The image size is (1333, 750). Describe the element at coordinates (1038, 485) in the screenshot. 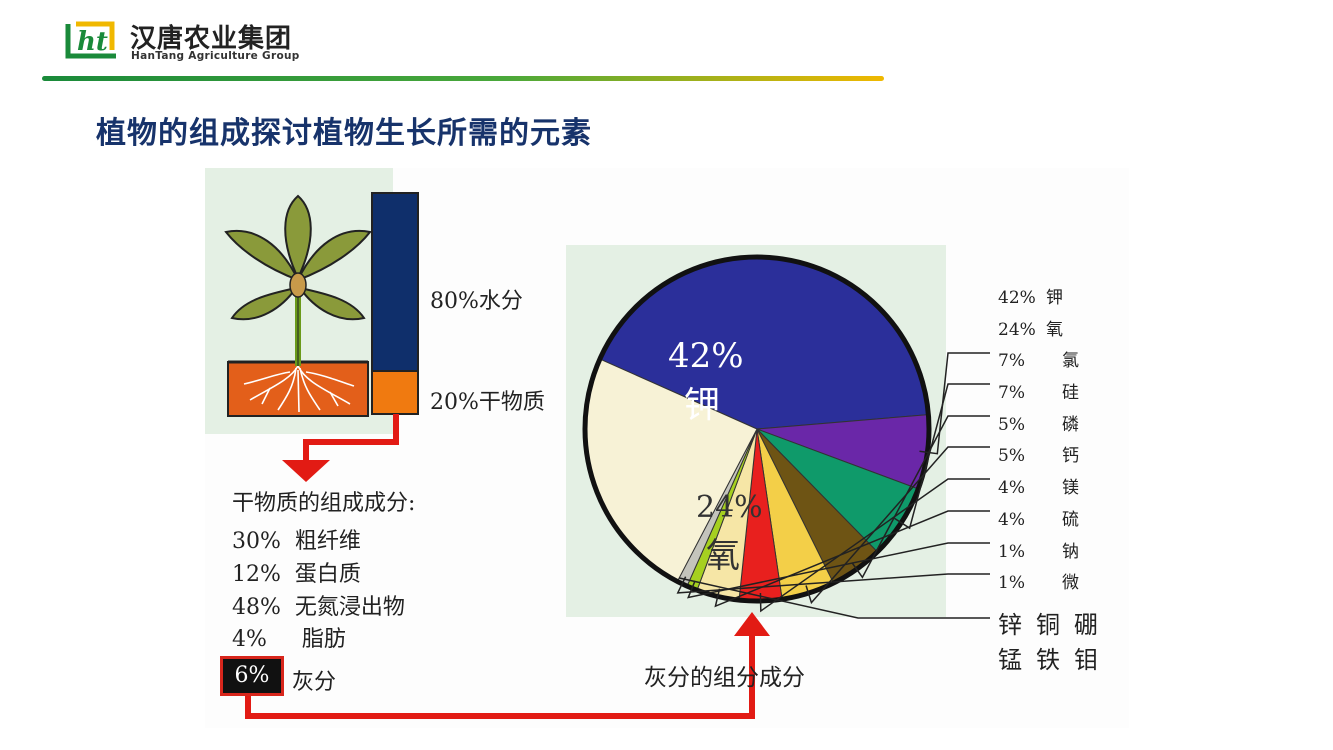

I see `legend-item: 4% 镁` at that location.